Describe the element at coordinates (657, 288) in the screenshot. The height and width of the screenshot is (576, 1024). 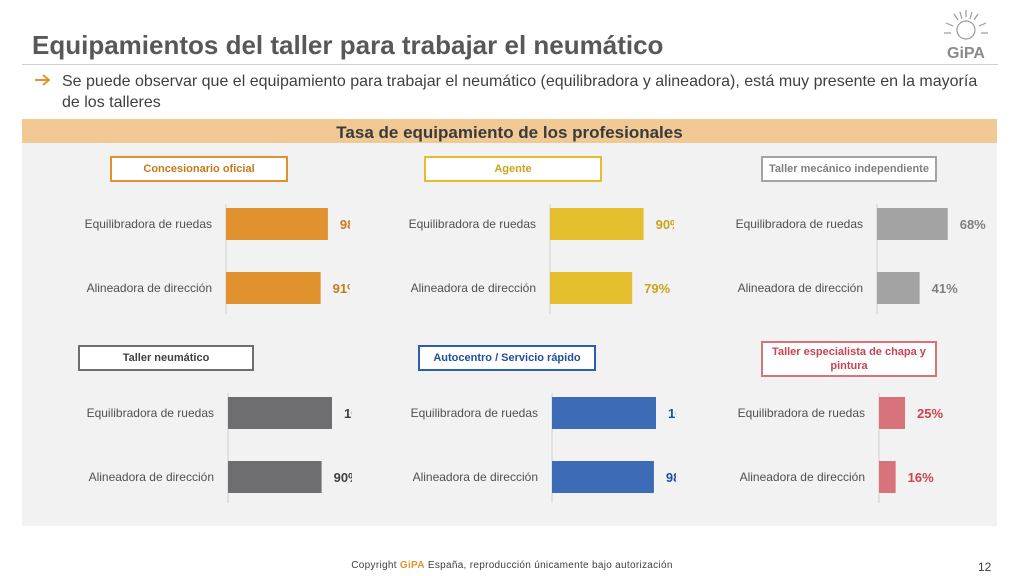
I see `data-label: 79%` at that location.